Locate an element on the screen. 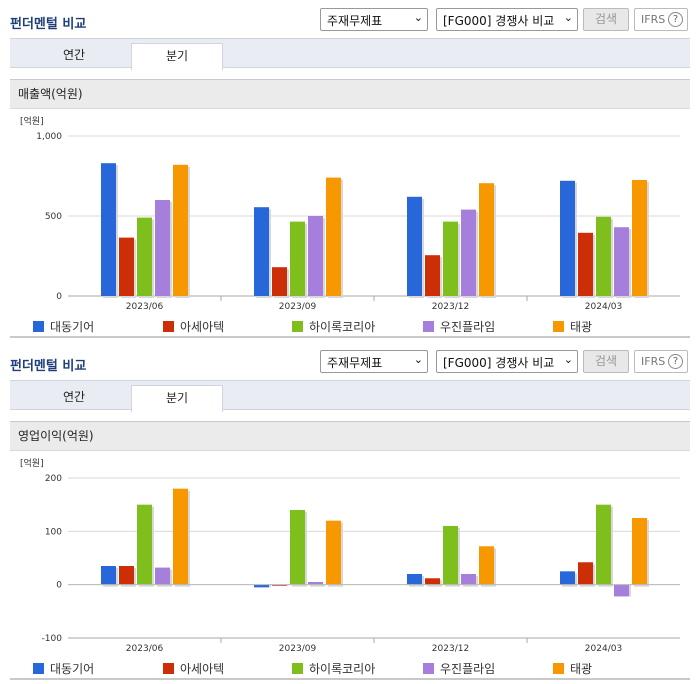 The height and width of the screenshot is (684, 696). y-tick-label: 100 is located at coordinates (53, 532).